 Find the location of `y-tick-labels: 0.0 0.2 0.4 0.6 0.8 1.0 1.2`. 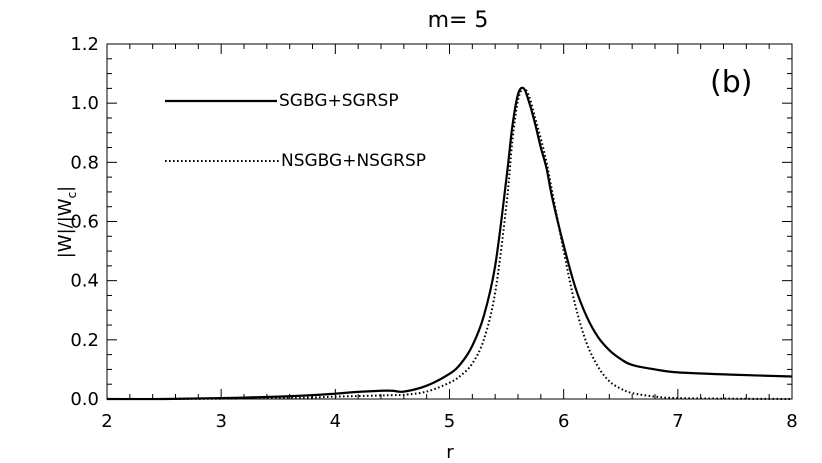

y-tick-labels: 0.0 0.2 0.4 0.6 0.8 1.0 1.2 is located at coordinates (84, 222).